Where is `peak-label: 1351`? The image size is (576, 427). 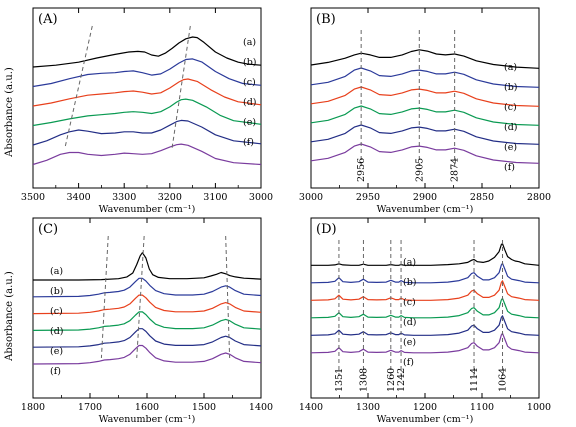 peak-label: 1351 is located at coordinates (339, 380).